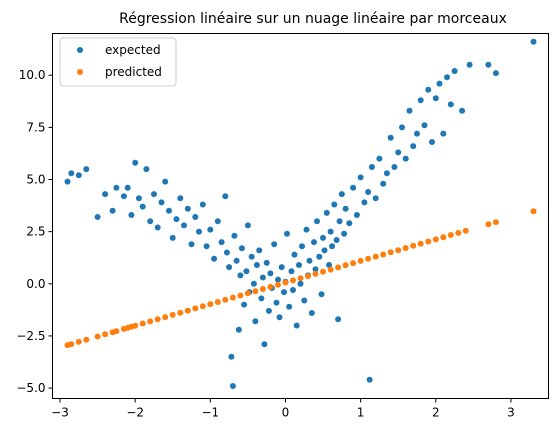  I want to click on legend-label-predicted: predicted, so click(133, 72).